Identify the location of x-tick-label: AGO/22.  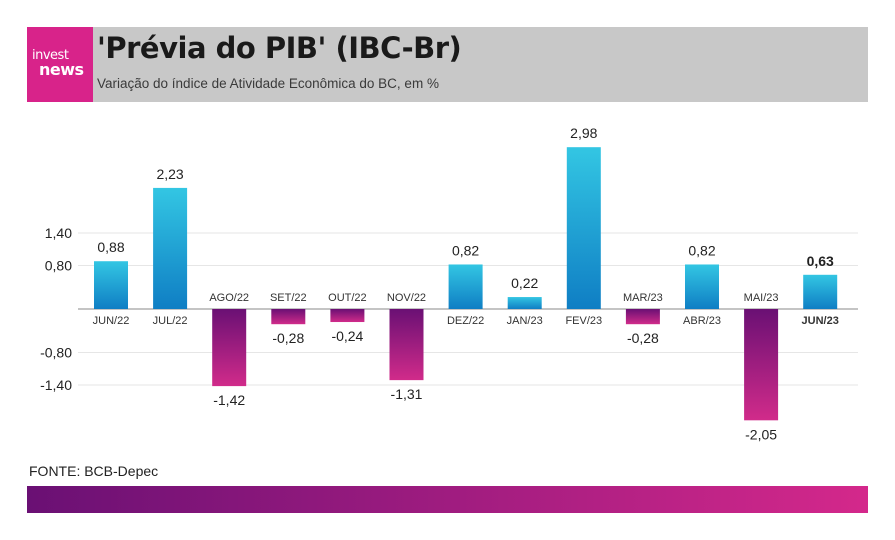
(229, 298).